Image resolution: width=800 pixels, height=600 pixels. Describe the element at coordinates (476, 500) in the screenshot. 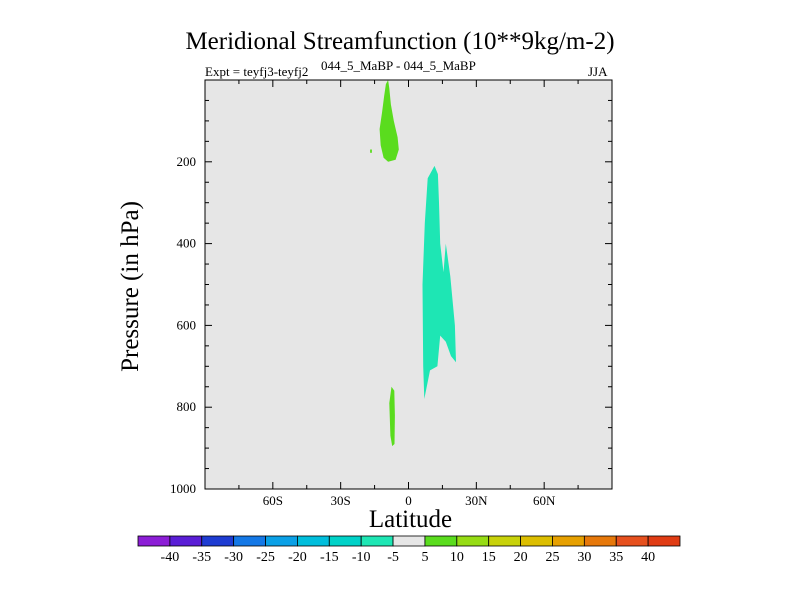

I see `x-tick-label: 30N` at that location.